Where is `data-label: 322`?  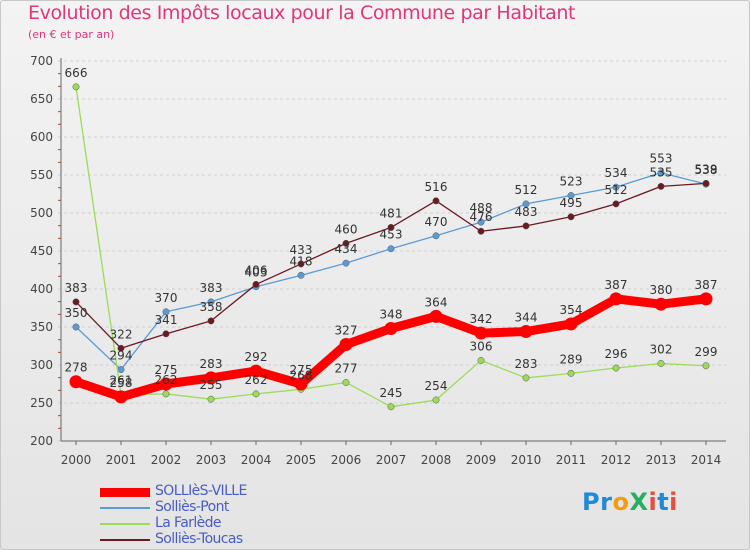
data-label: 322 is located at coordinates (121, 334).